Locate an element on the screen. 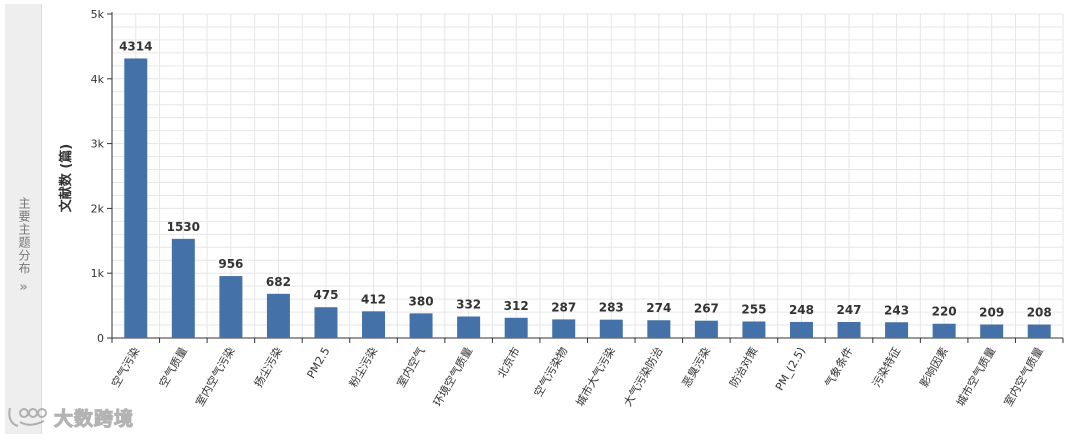 This screenshot has height=438, width=1080. x-tick-label: 室内空气质量 is located at coordinates (1023, 377).